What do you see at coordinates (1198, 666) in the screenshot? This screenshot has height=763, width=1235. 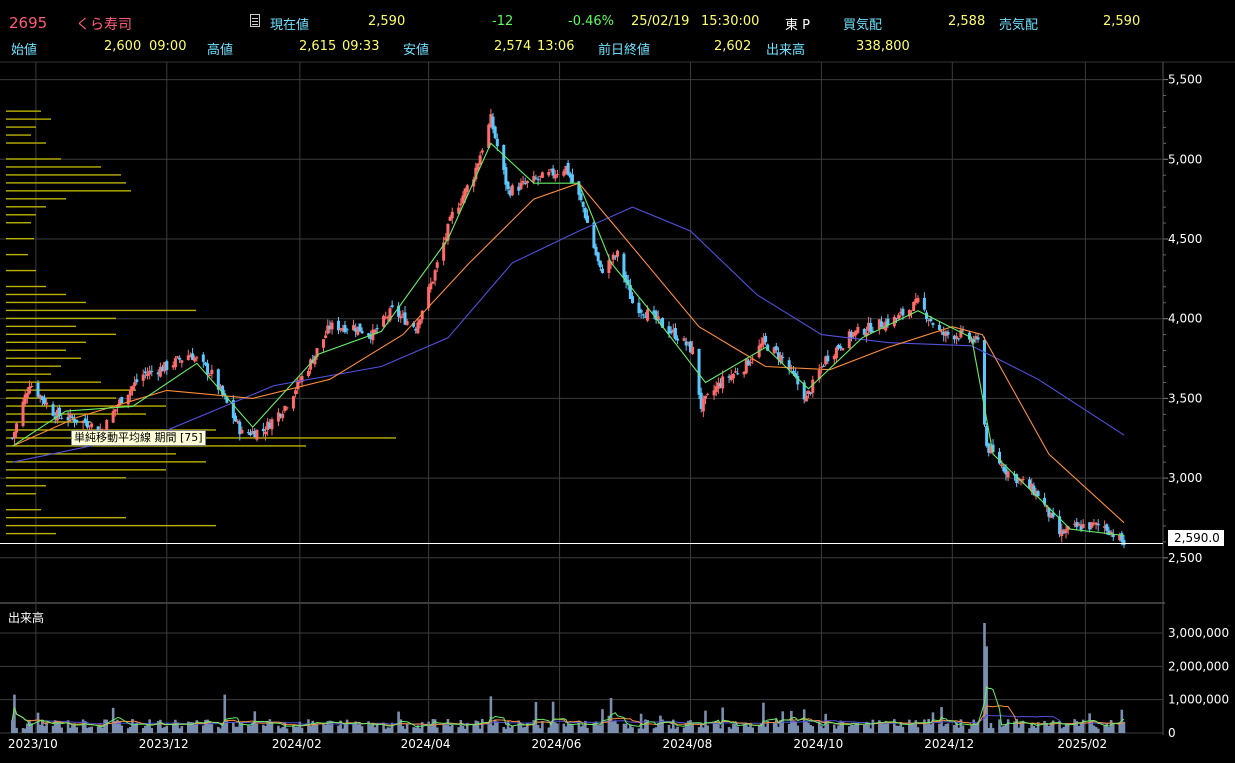 I see `volume-tick-label: 2,000,000` at bounding box center [1198, 666].